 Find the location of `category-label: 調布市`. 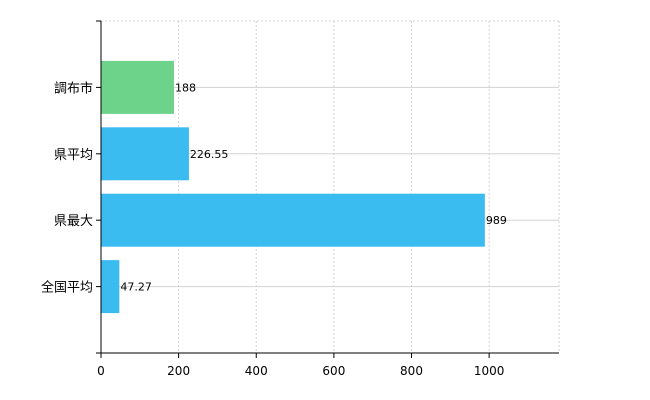

category-label: 調布市 is located at coordinates (73, 88).